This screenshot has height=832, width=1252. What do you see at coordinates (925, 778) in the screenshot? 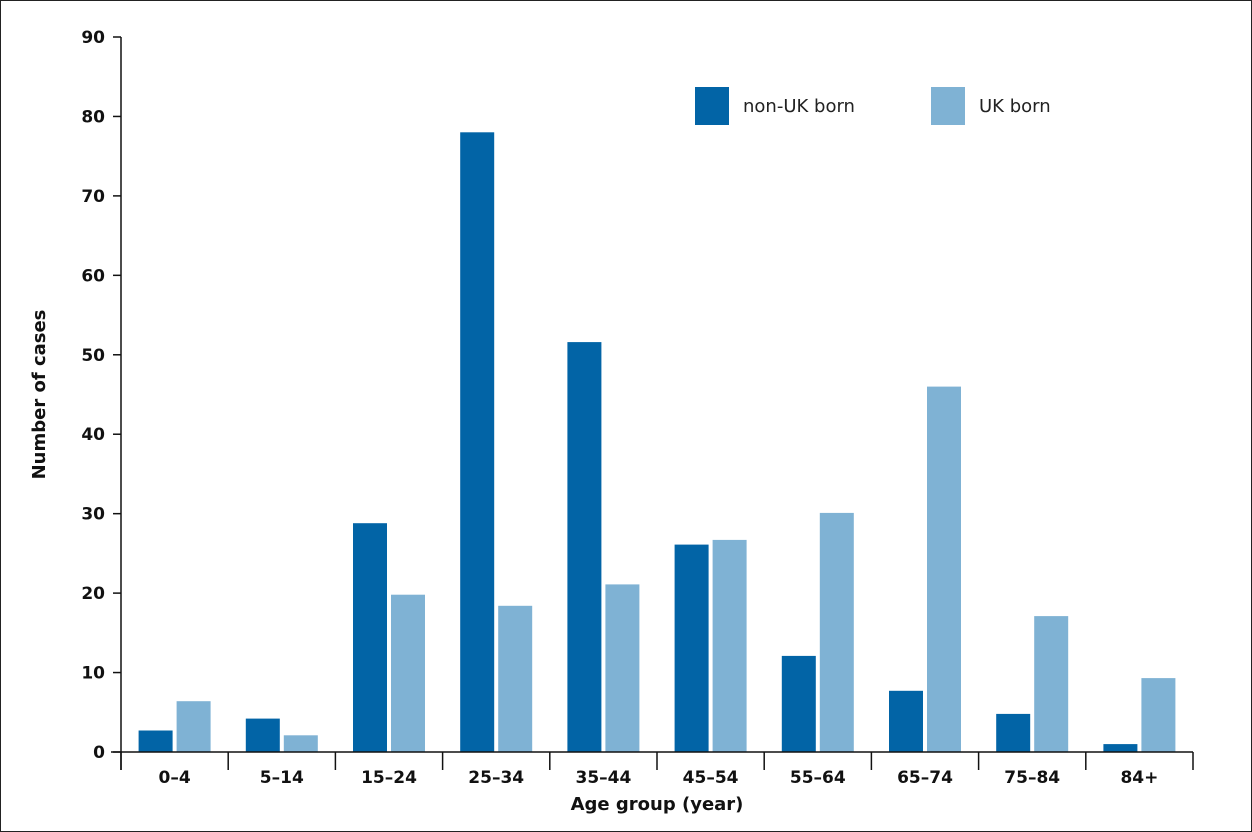
I see `x-tick-label: 65–74` at bounding box center [925, 778].